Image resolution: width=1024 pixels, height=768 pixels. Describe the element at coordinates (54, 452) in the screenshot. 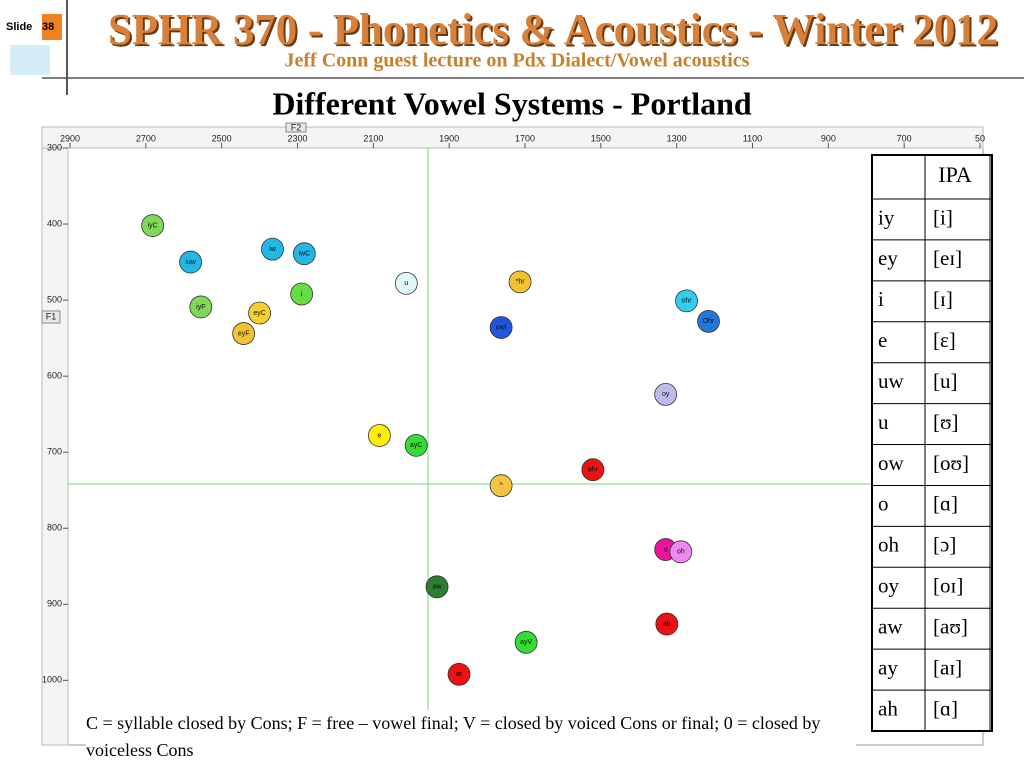

I see `y-tick-label: 700` at that location.